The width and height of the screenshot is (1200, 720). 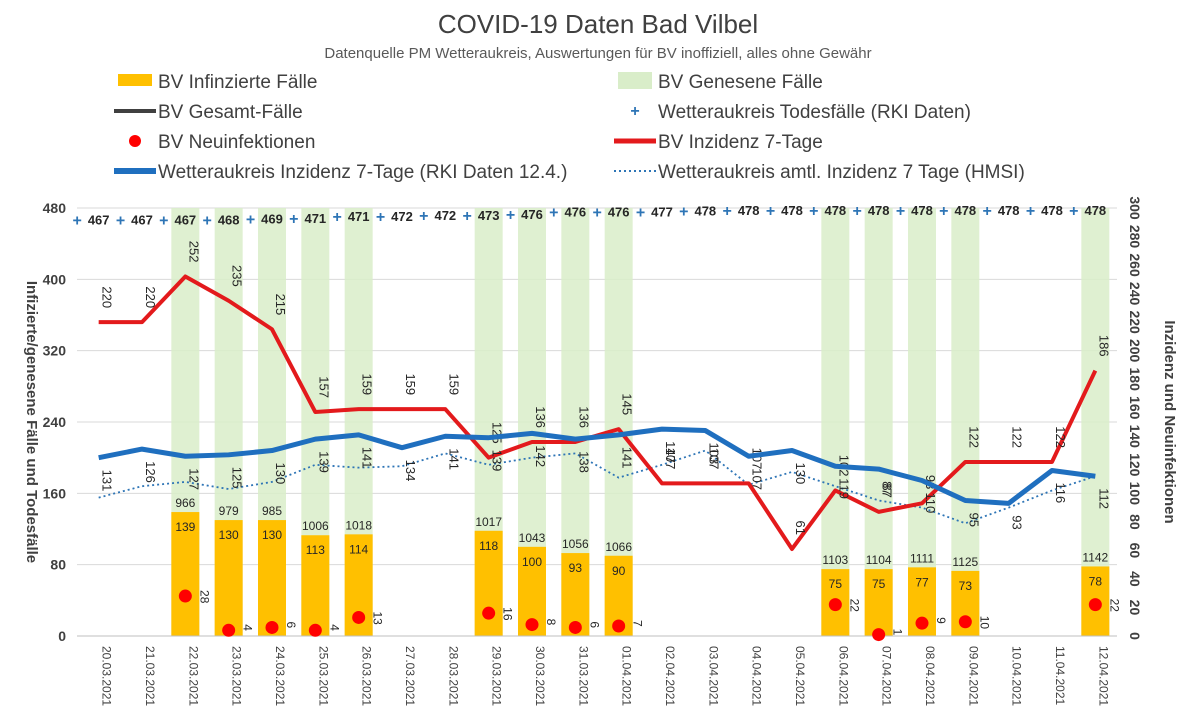 What do you see at coordinates (62, 636) in the screenshot?
I see `y-tick-left: 0` at bounding box center [62, 636].